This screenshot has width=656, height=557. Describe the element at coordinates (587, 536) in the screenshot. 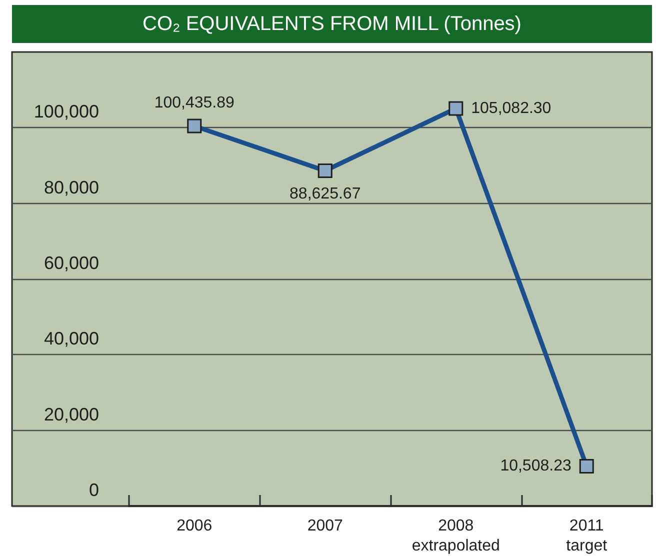

I see `x-tick-label: 2011 target` at that location.